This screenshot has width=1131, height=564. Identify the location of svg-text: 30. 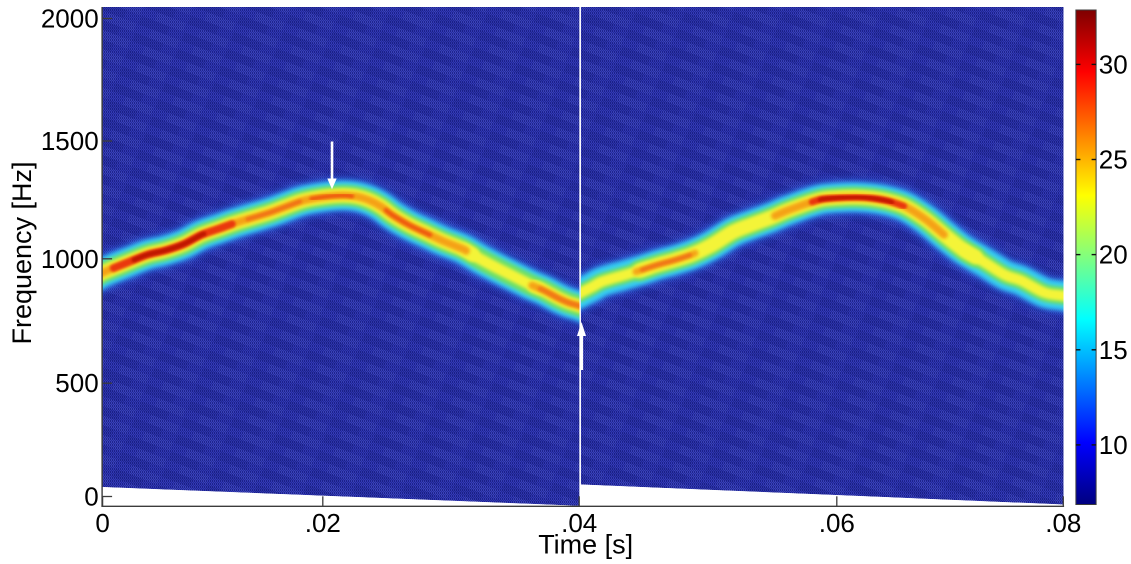
(1113, 64).